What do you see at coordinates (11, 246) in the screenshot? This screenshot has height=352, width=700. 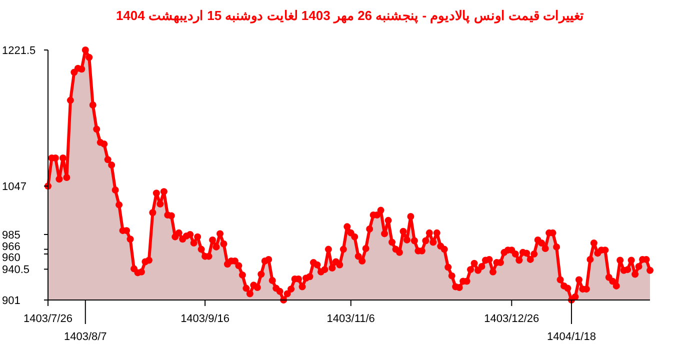 I see `y-tick-label: 966` at bounding box center [11, 246].